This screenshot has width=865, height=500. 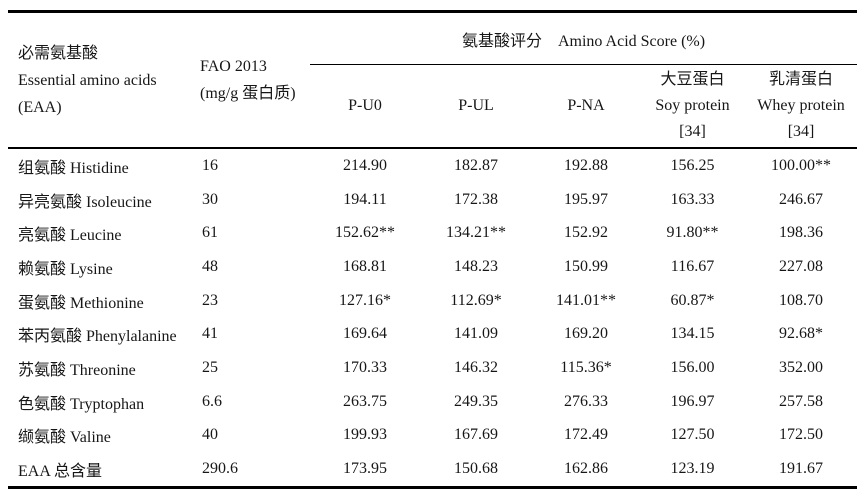 I want to click on fao-value-cell: 25, so click(x=250, y=368).